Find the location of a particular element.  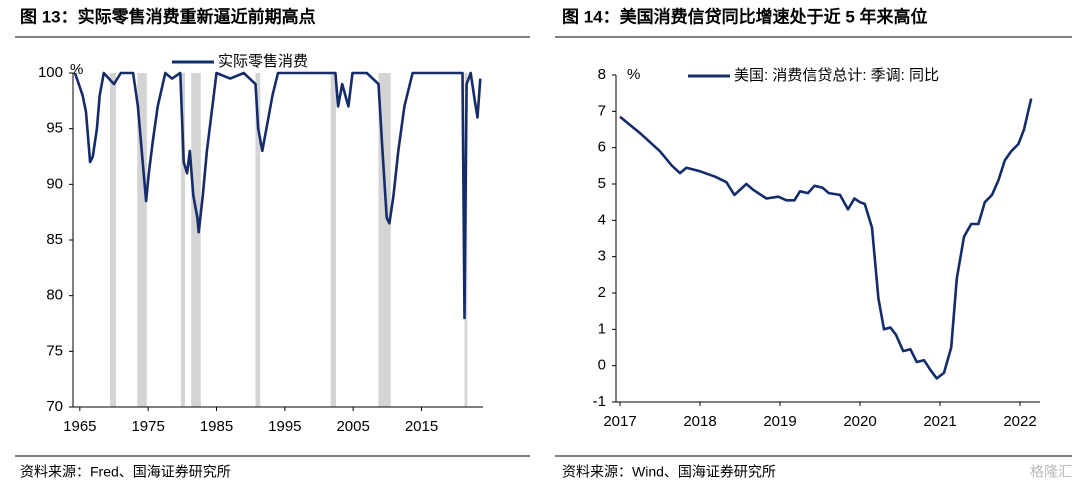

watermark: 格隆汇 is located at coordinates (1051, 472).